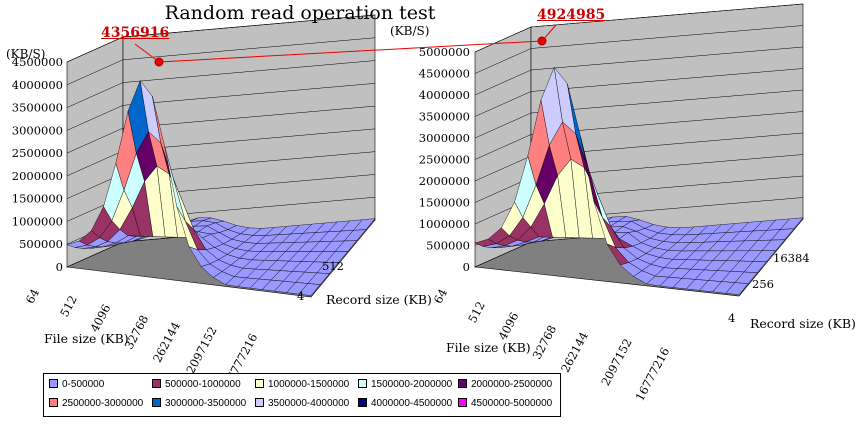 The height and width of the screenshot is (425, 857). Describe the element at coordinates (333, 266) in the screenshot. I see `y-tick-label: 512` at that location.